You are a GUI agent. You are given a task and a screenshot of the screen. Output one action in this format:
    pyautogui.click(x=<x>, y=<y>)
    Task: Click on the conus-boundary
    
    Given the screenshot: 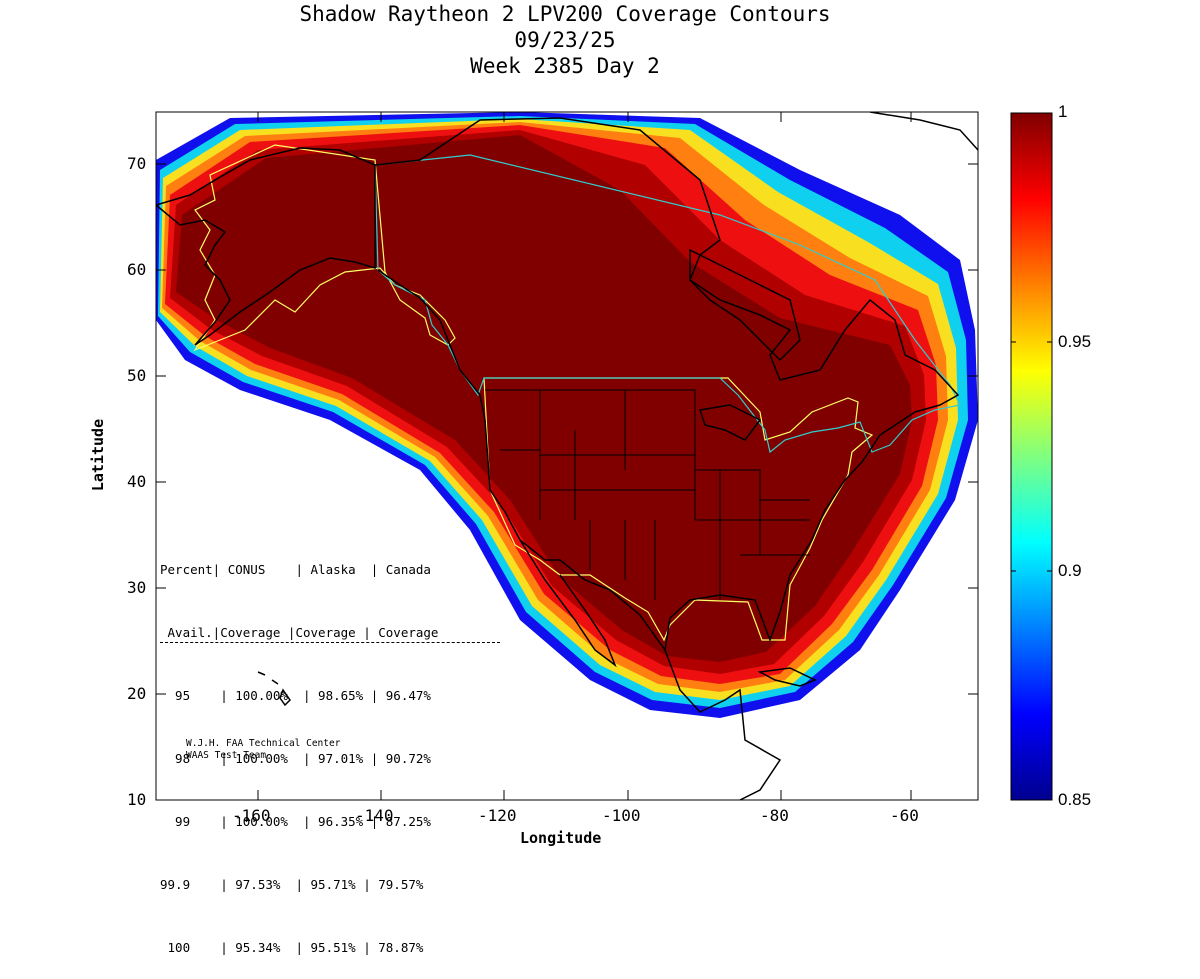 What is the action you would take?
    pyautogui.click(x=678, y=509)
    